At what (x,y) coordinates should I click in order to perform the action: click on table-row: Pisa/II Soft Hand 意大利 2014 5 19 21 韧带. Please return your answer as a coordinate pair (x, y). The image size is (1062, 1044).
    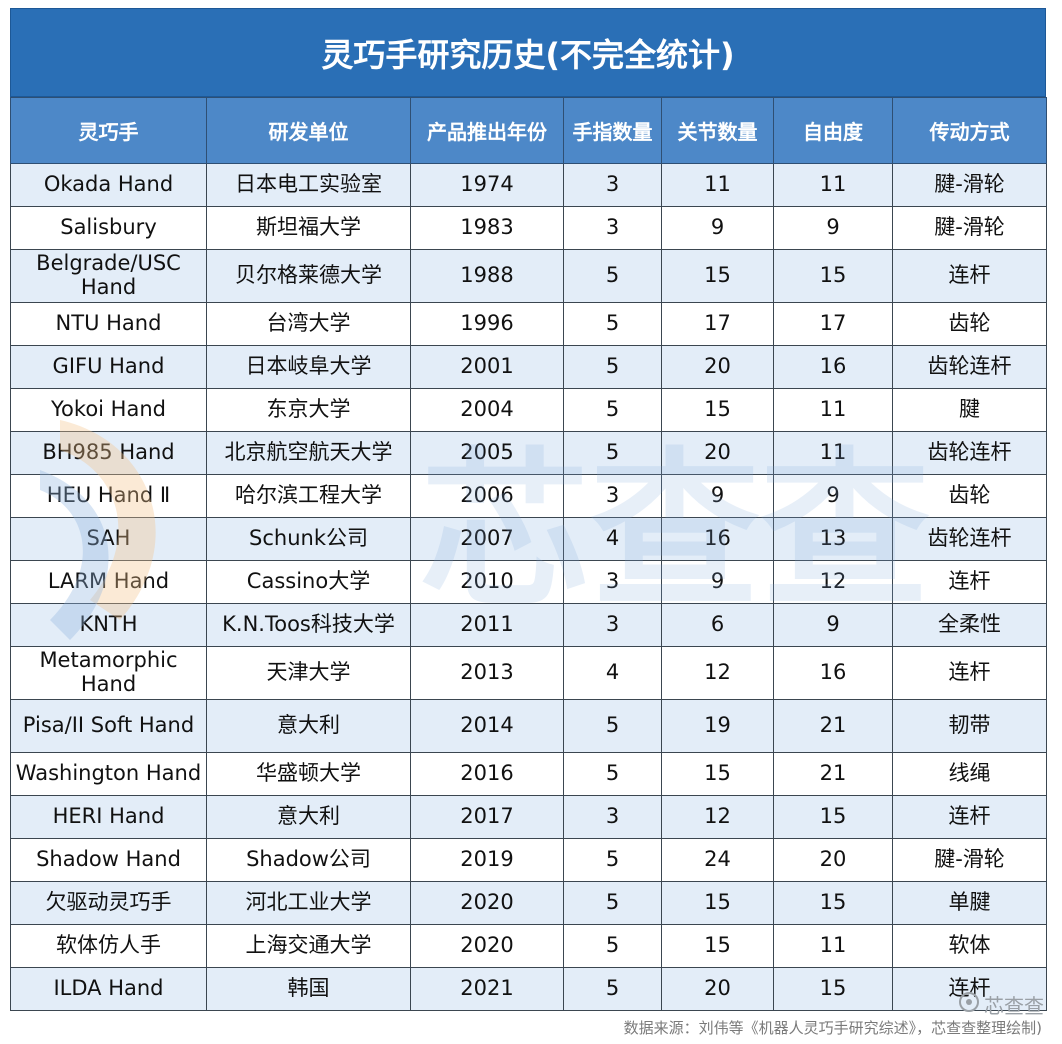
    Looking at the image, I should click on (528, 726).